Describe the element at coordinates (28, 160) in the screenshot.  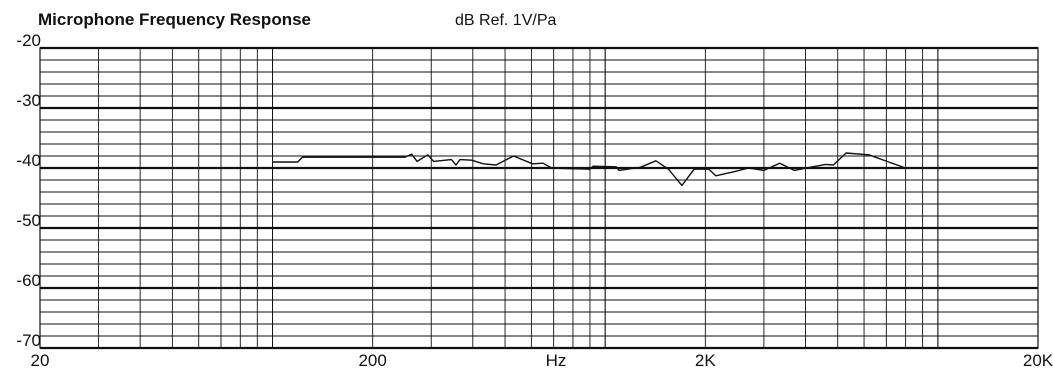
I see `y-tick-label: -40` at that location.